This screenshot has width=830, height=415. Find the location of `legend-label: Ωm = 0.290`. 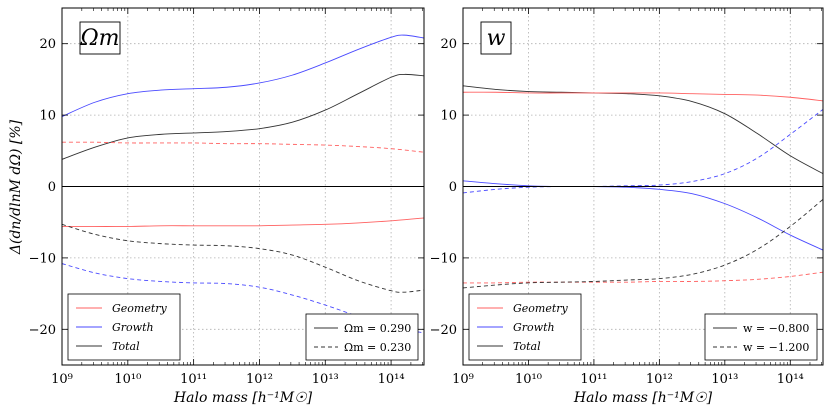

legend-label: Ωm = 0.290 is located at coordinates (377, 328).